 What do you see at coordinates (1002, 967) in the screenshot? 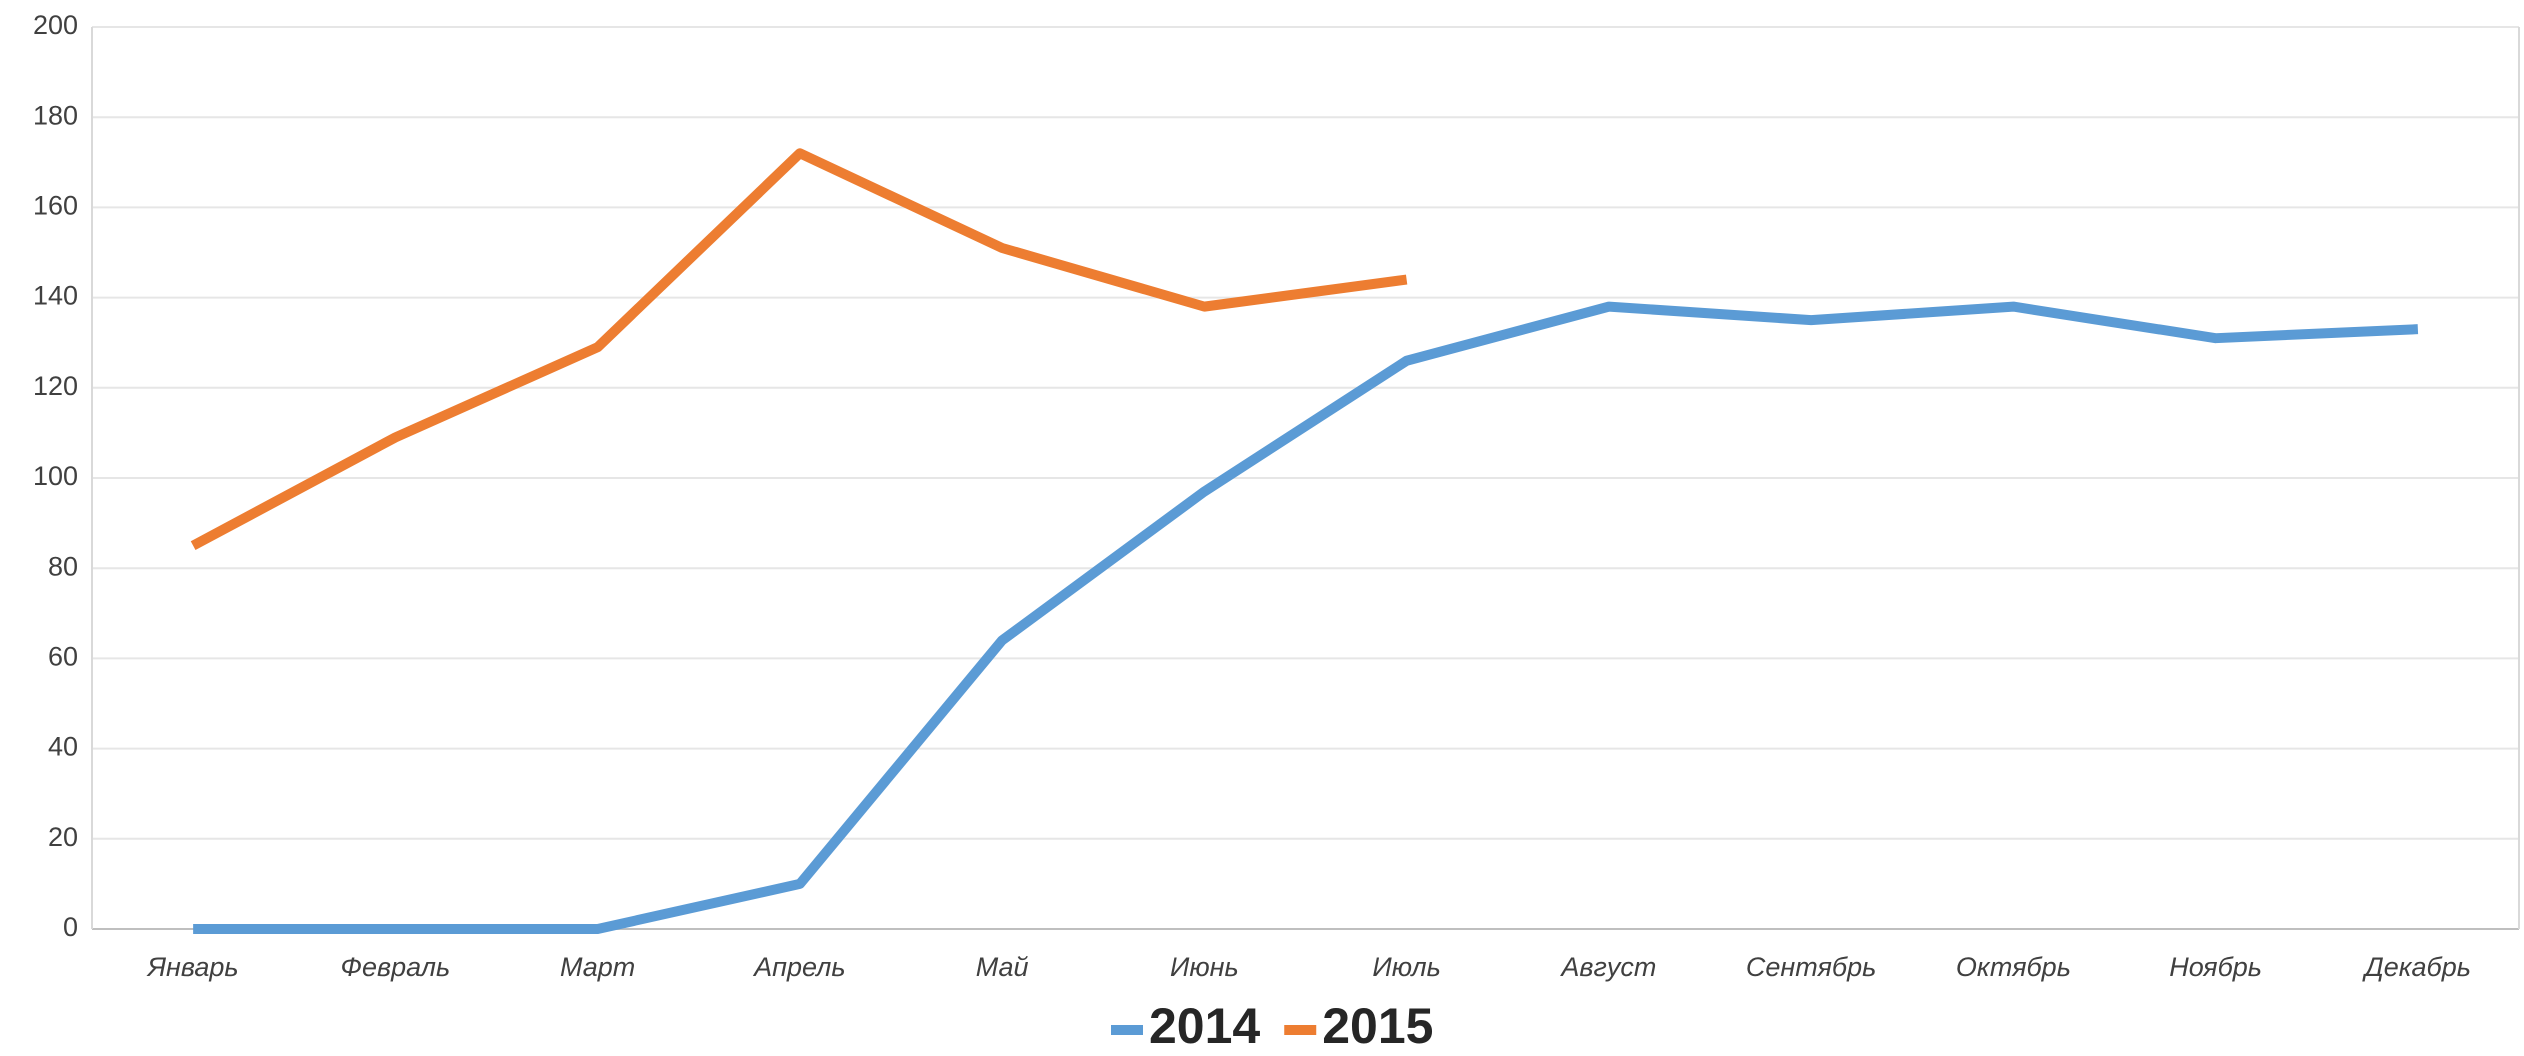
I see `x-tick-label: Май` at bounding box center [1002, 967].